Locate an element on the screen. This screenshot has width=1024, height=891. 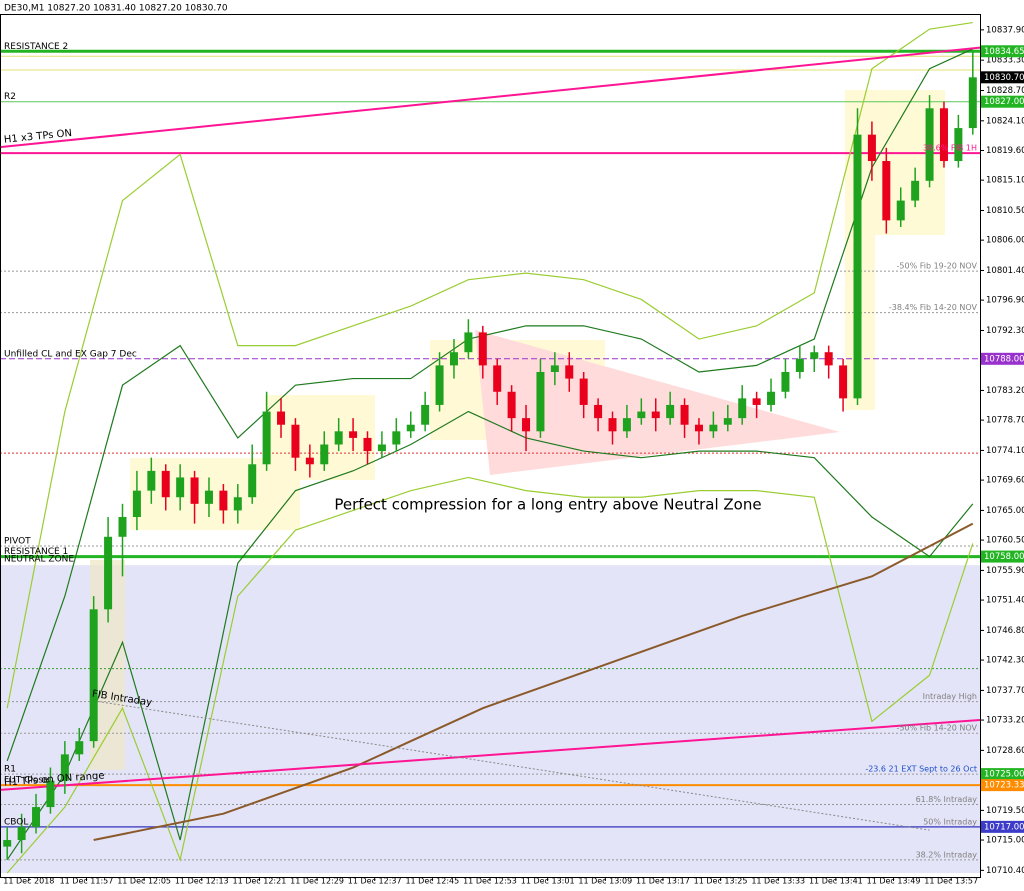
price-tag-label: 10827.00 is located at coordinates (1004, 102).